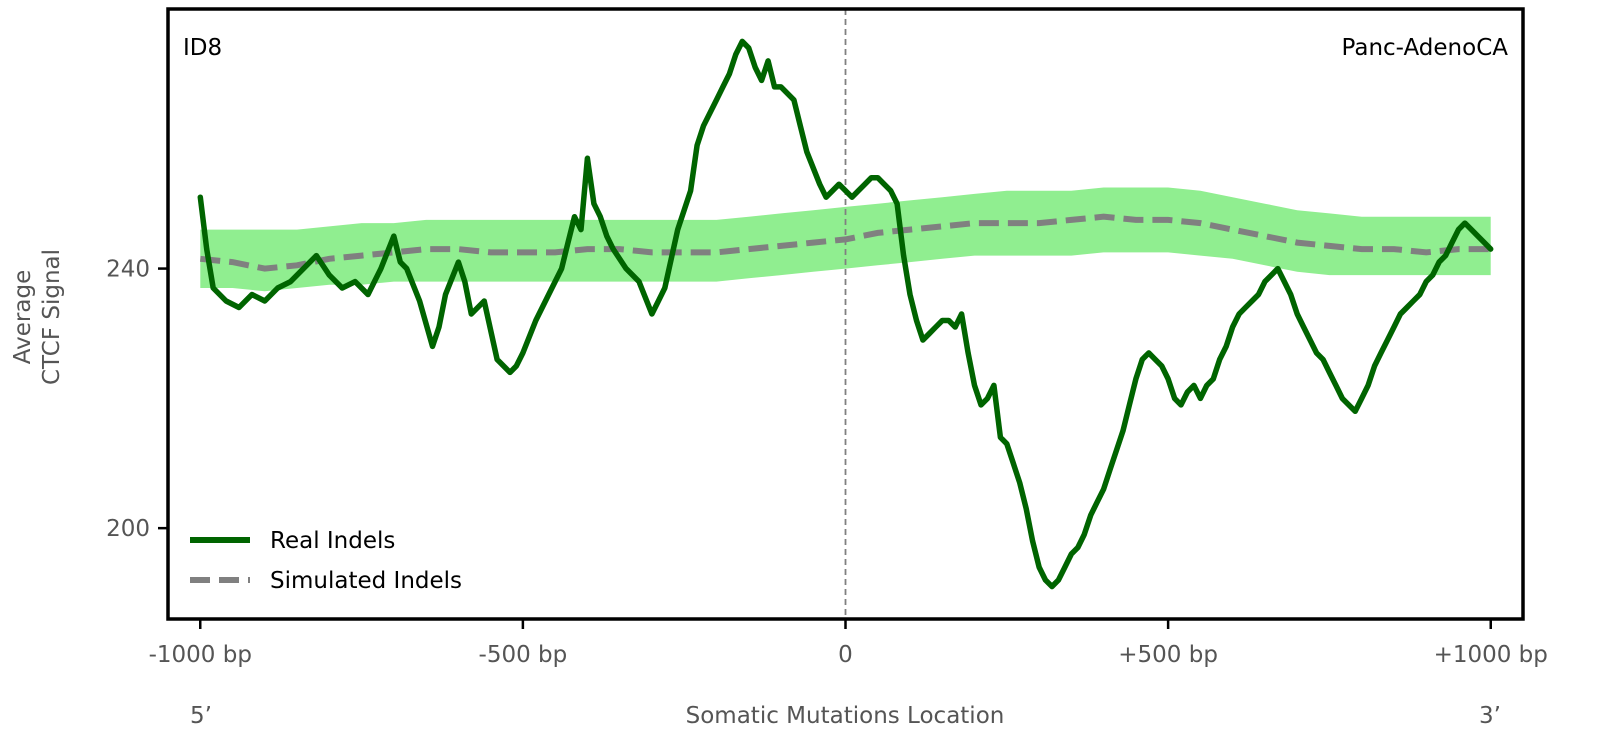 The height and width of the screenshot is (756, 1603). What do you see at coordinates (1168, 655) in the screenshot?
I see `x-tick-label: +500 bp` at bounding box center [1168, 655].